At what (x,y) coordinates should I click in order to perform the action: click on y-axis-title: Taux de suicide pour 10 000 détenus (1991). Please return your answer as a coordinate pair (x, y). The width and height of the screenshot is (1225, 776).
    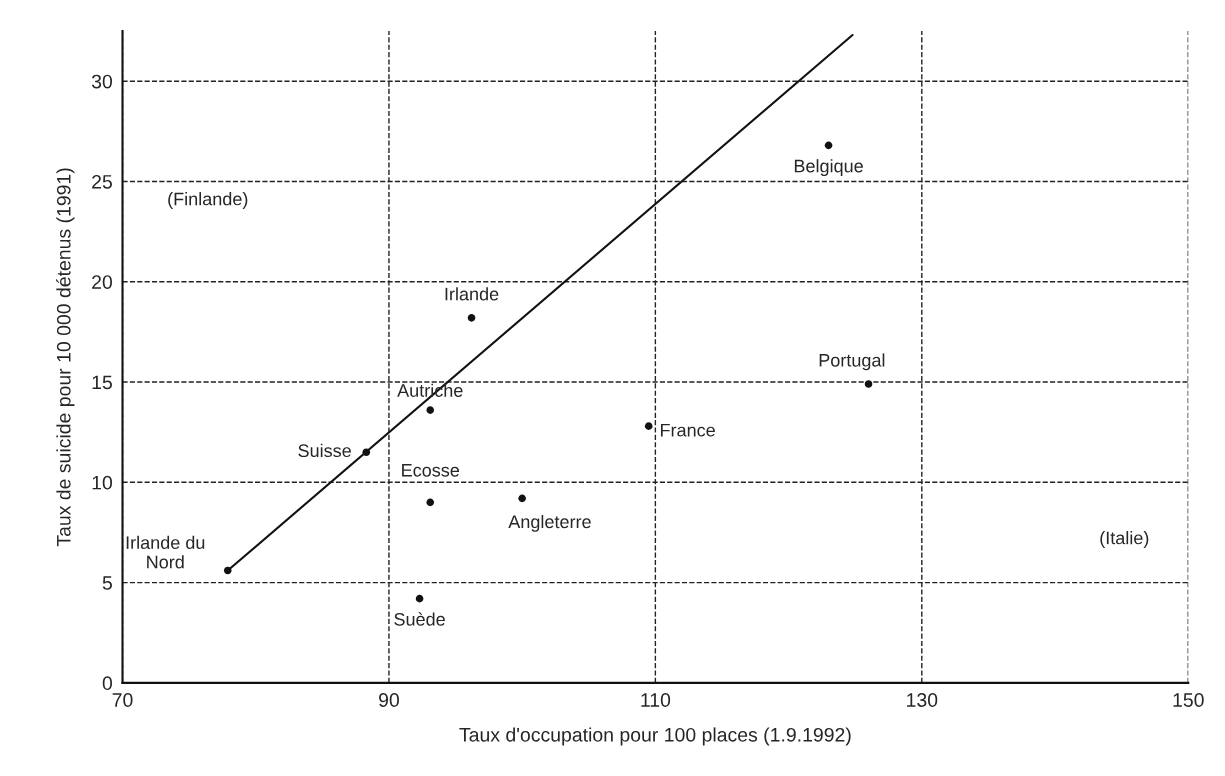
    Looking at the image, I should click on (65, 357).